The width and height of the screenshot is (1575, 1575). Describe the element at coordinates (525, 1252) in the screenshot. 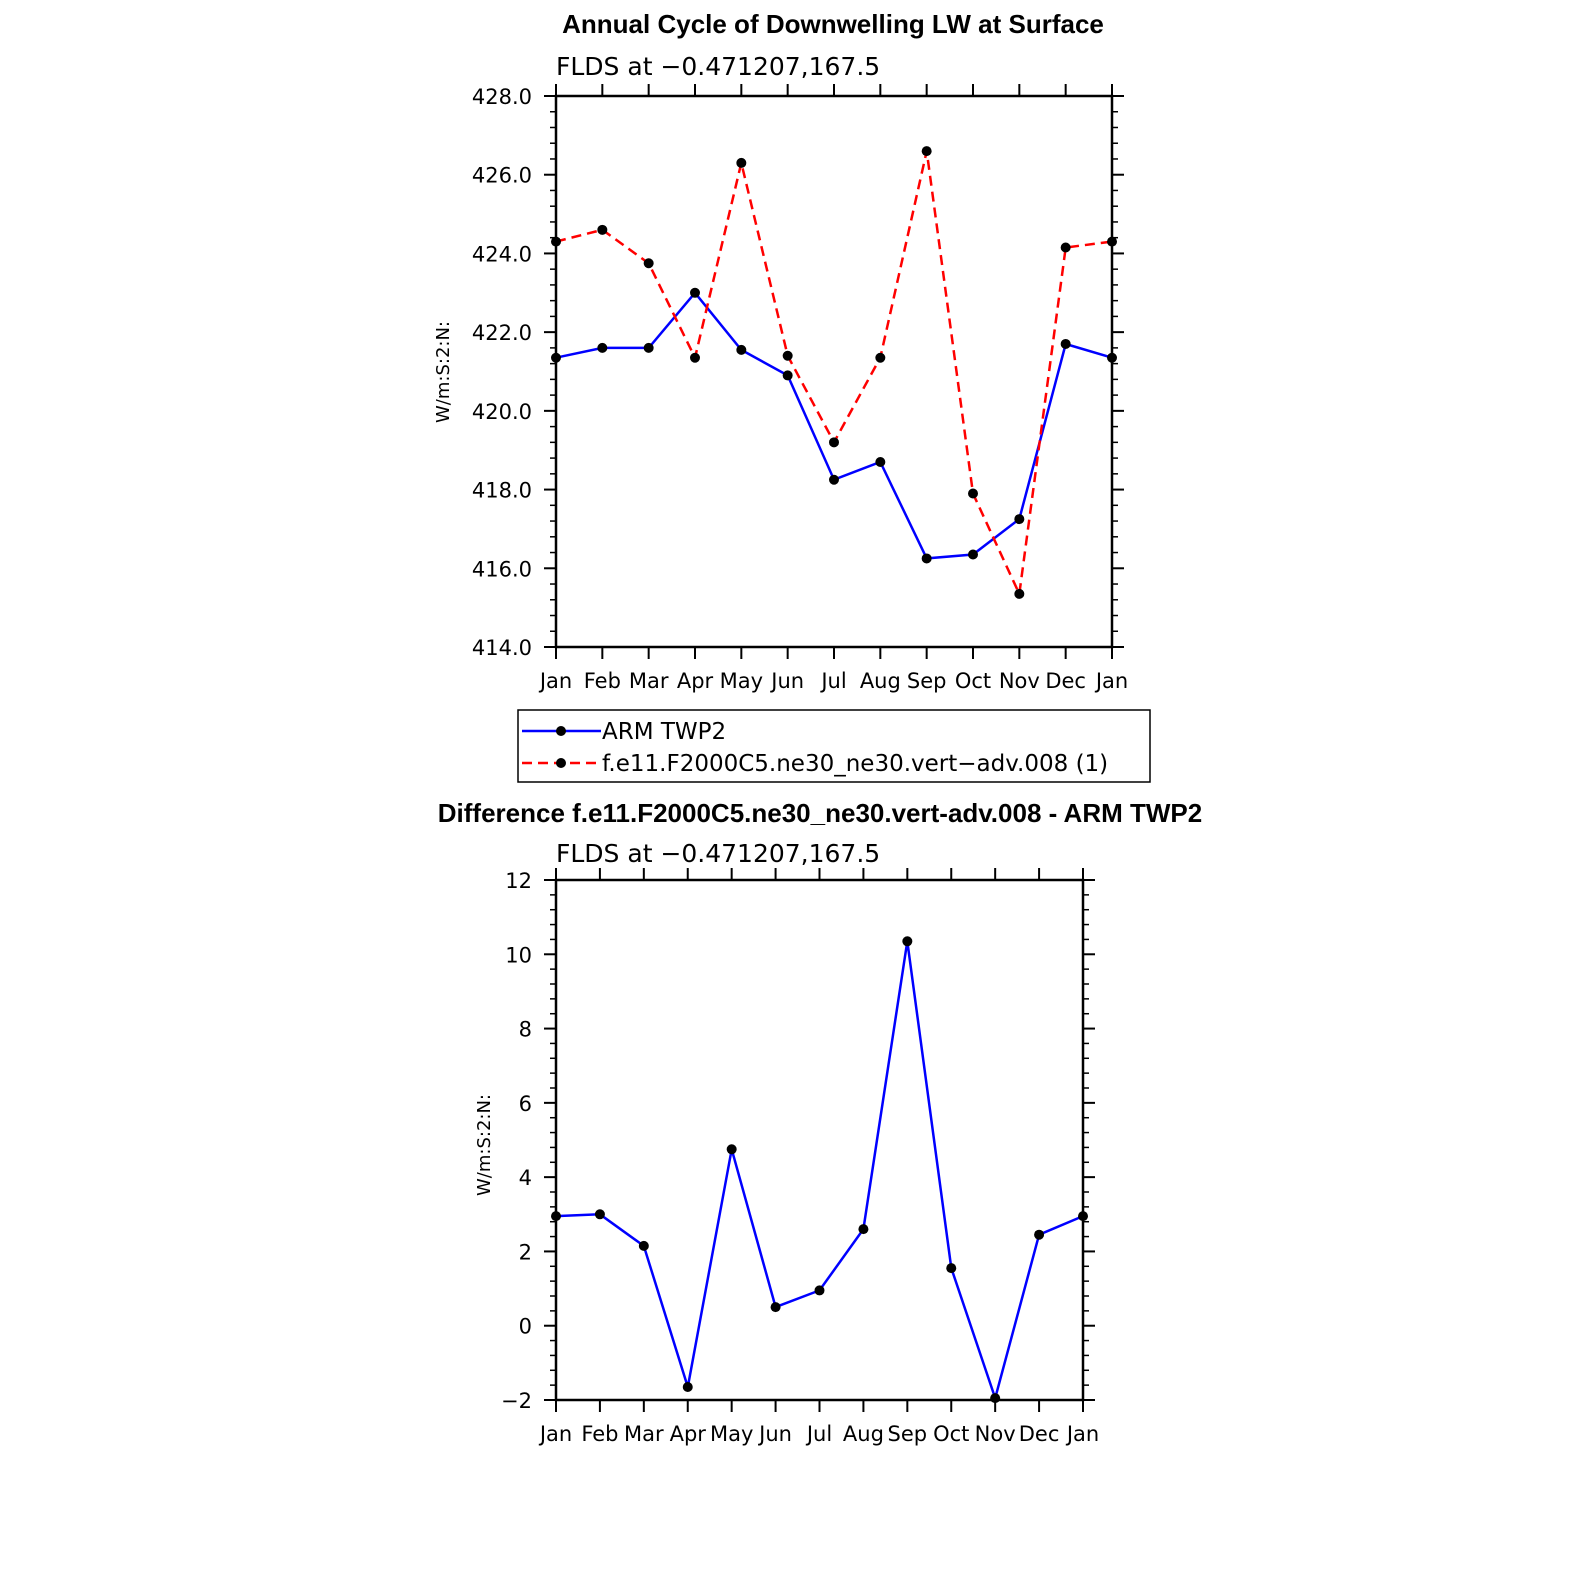

I see `y-tick-label: 2` at that location.